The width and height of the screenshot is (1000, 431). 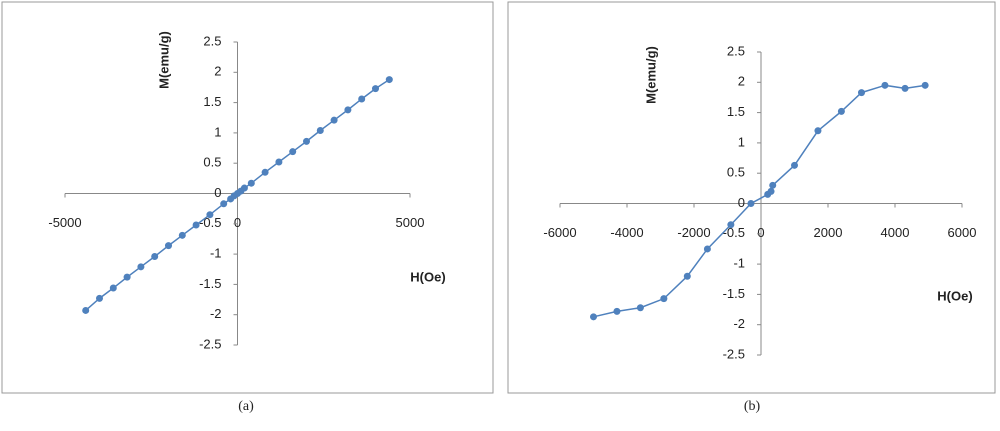 I want to click on x-tick-label: 2000, so click(x=828, y=232).